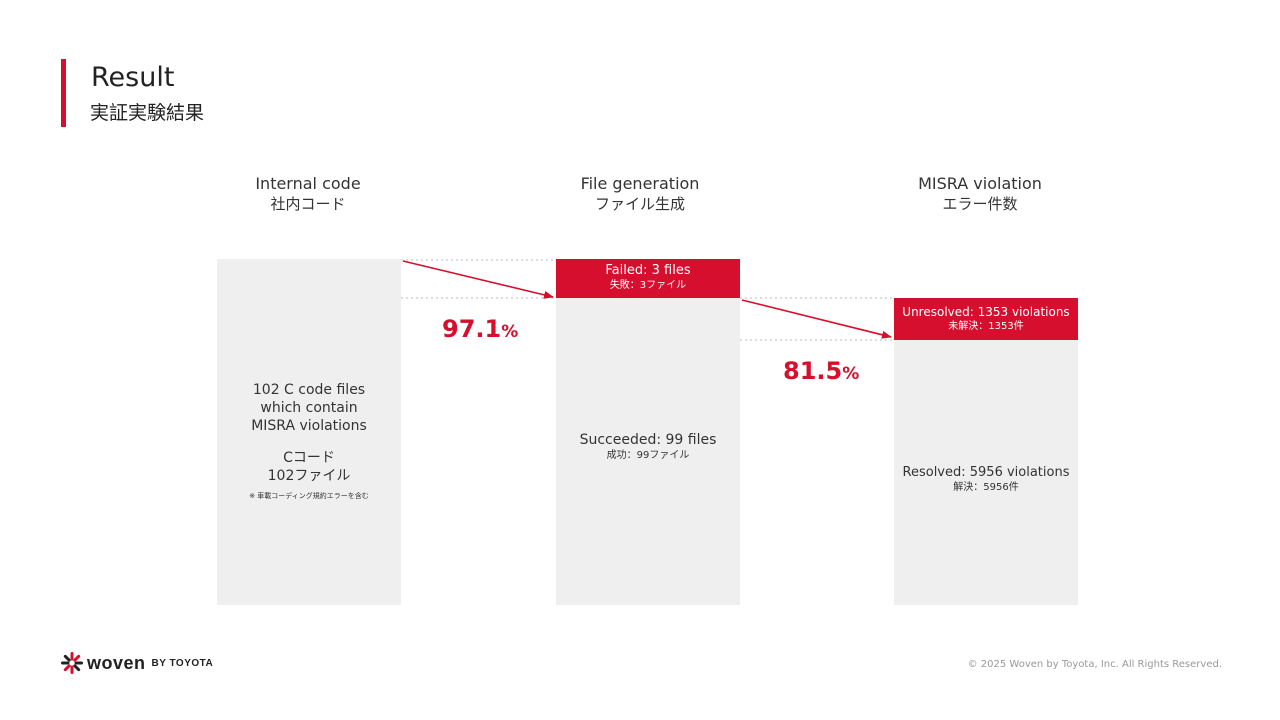 This screenshot has height=720, width=1280. What do you see at coordinates (639, 204) in the screenshot?
I see `column-title-ja: ファイル生成` at bounding box center [639, 204].